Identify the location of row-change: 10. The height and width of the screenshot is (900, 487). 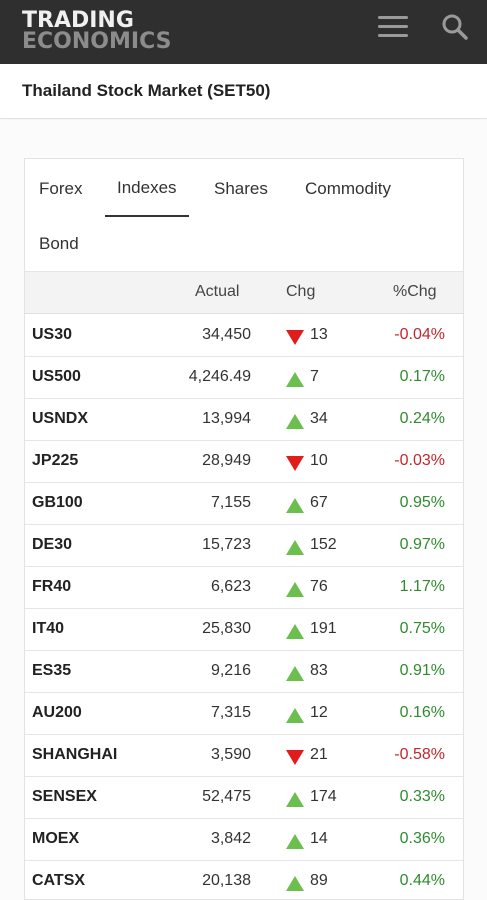
(319, 460).